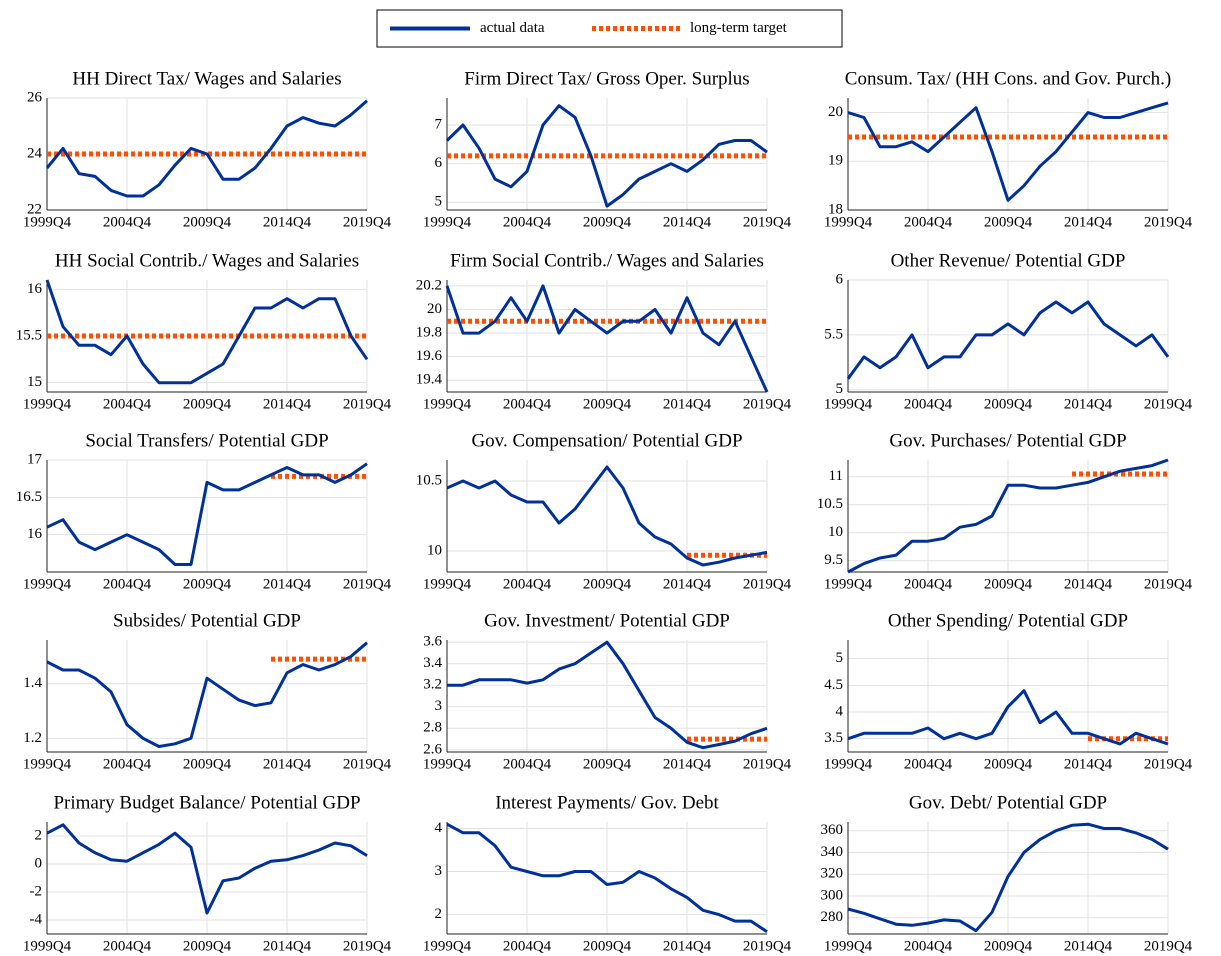 This screenshot has width=1221, height=956. What do you see at coordinates (439, 202) in the screenshot?
I see `y-tick-label: 5` at bounding box center [439, 202].